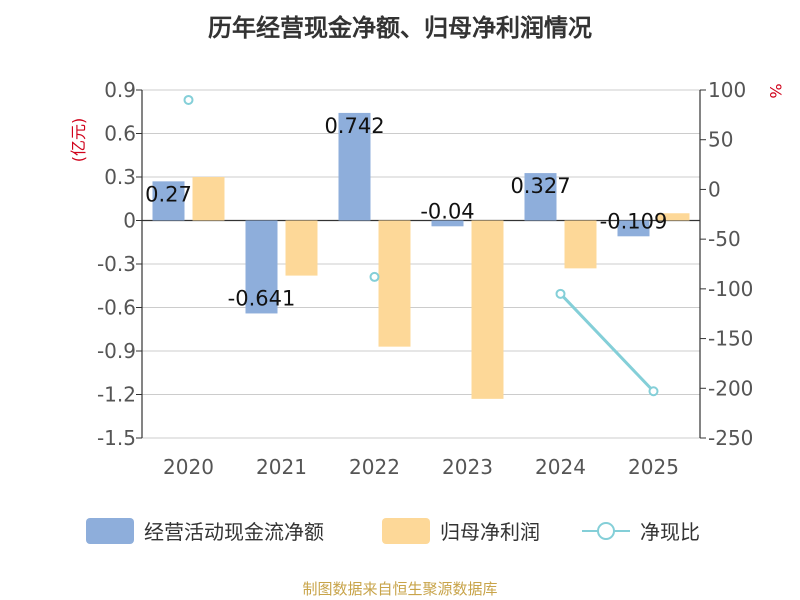  What do you see at coordinates (727, 90) in the screenshot?
I see `right-axis-tick-label: 100` at bounding box center [727, 90].